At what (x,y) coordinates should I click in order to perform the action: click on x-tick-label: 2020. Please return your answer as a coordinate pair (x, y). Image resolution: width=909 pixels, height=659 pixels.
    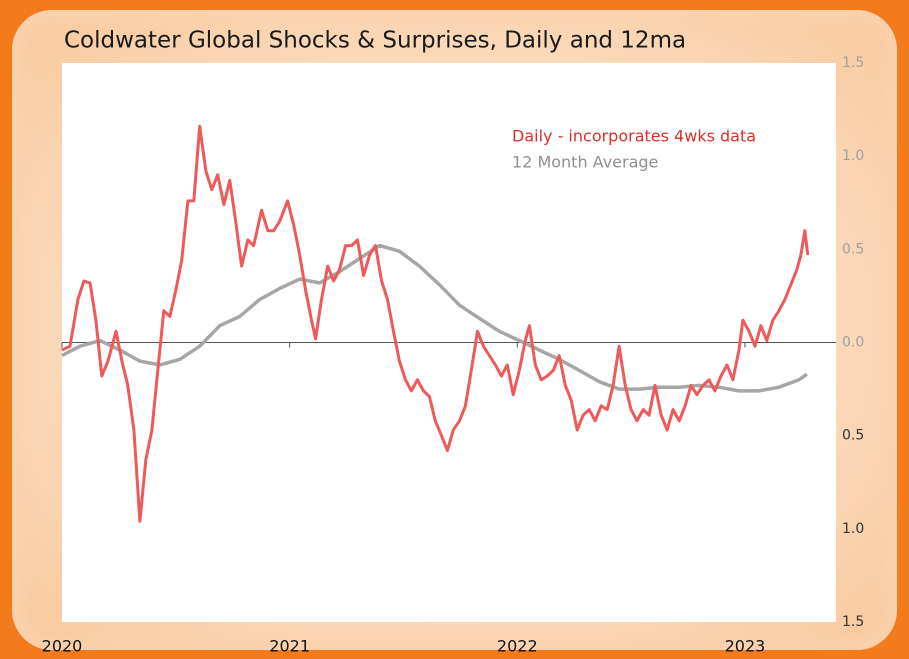
    Looking at the image, I should click on (62, 646).